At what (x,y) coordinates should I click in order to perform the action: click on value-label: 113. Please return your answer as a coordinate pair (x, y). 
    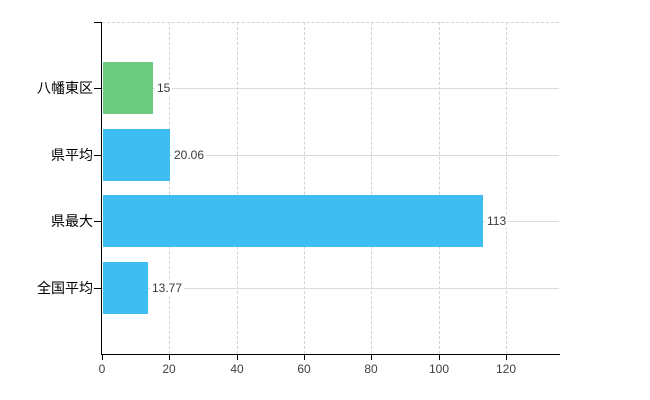
    Looking at the image, I should click on (497, 221).